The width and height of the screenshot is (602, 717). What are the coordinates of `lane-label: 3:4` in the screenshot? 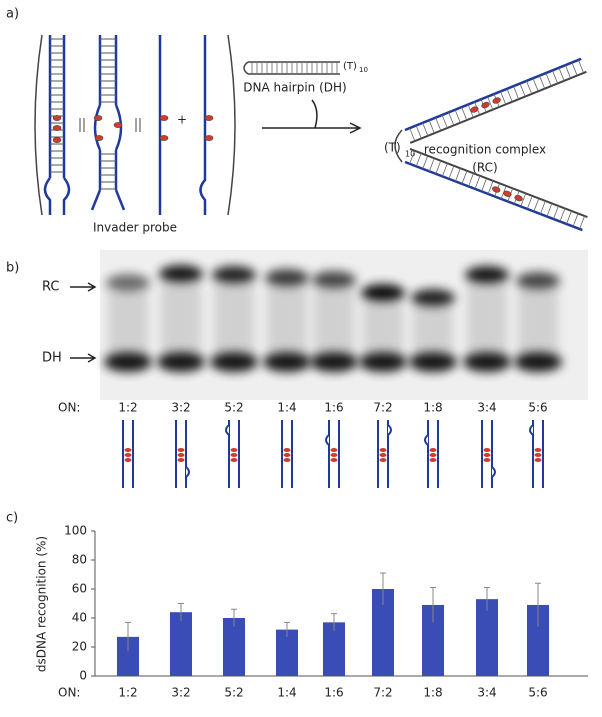 It's located at (486, 408).